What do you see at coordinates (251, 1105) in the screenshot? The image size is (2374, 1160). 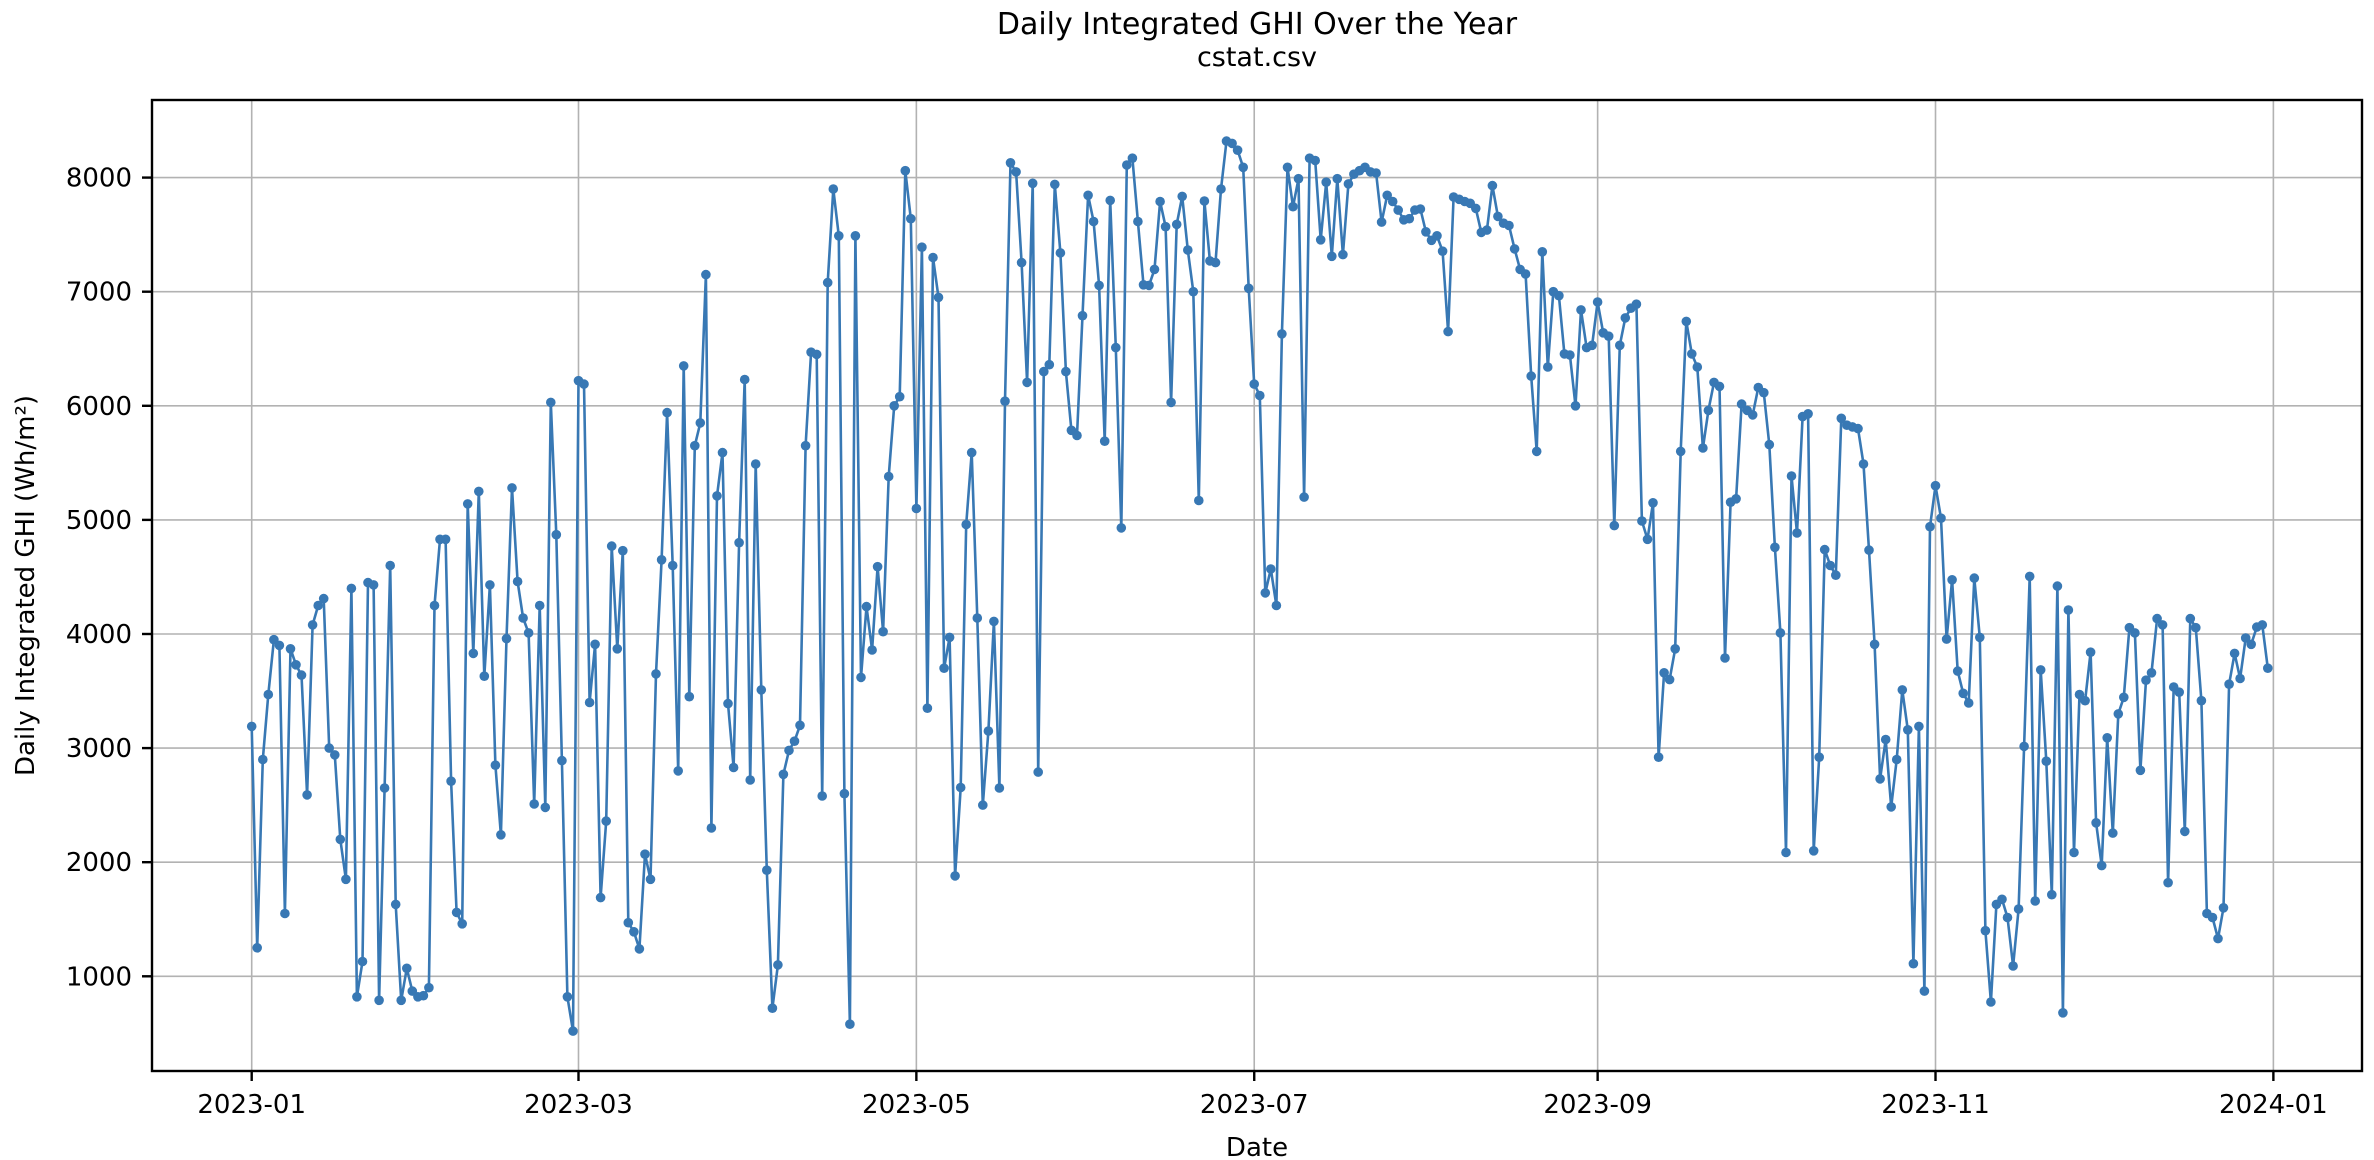 I see `x-tick-label: 2023-01` at bounding box center [251, 1105].